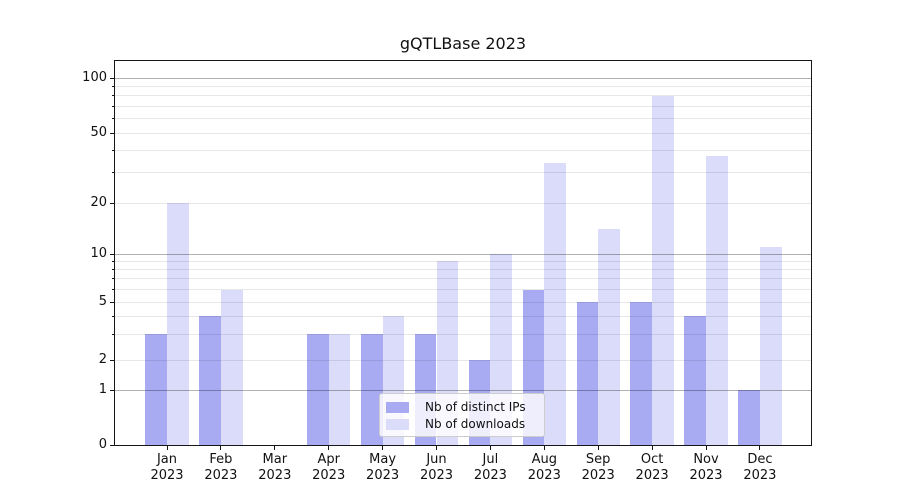 This screenshot has height=500, width=900. Describe the element at coordinates (652, 459) in the screenshot. I see `x-label-month: Oct` at that location.